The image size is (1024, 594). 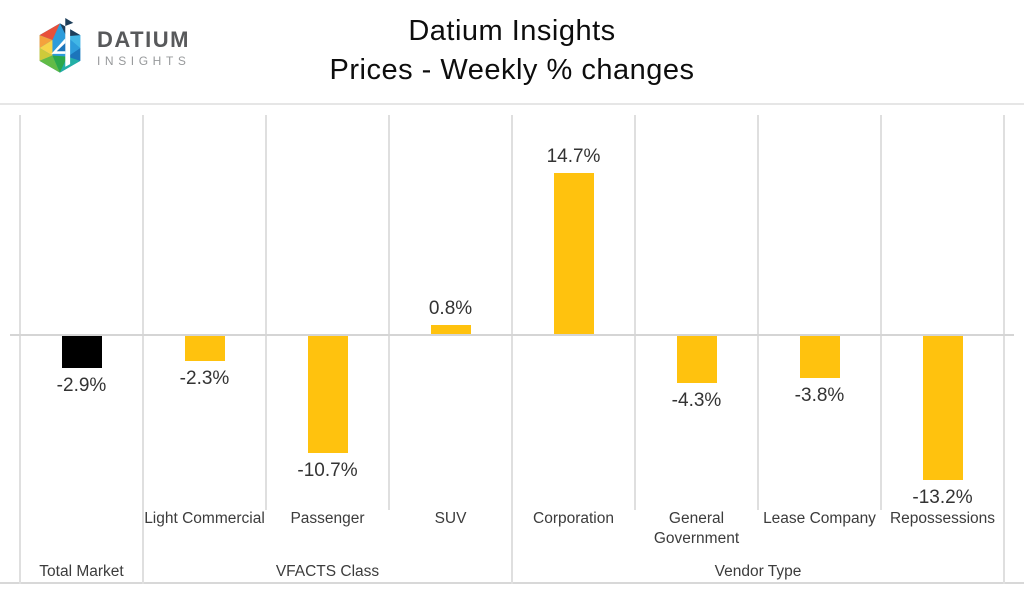 What do you see at coordinates (81, 352) in the screenshot?
I see `bar-total-market` at bounding box center [81, 352].